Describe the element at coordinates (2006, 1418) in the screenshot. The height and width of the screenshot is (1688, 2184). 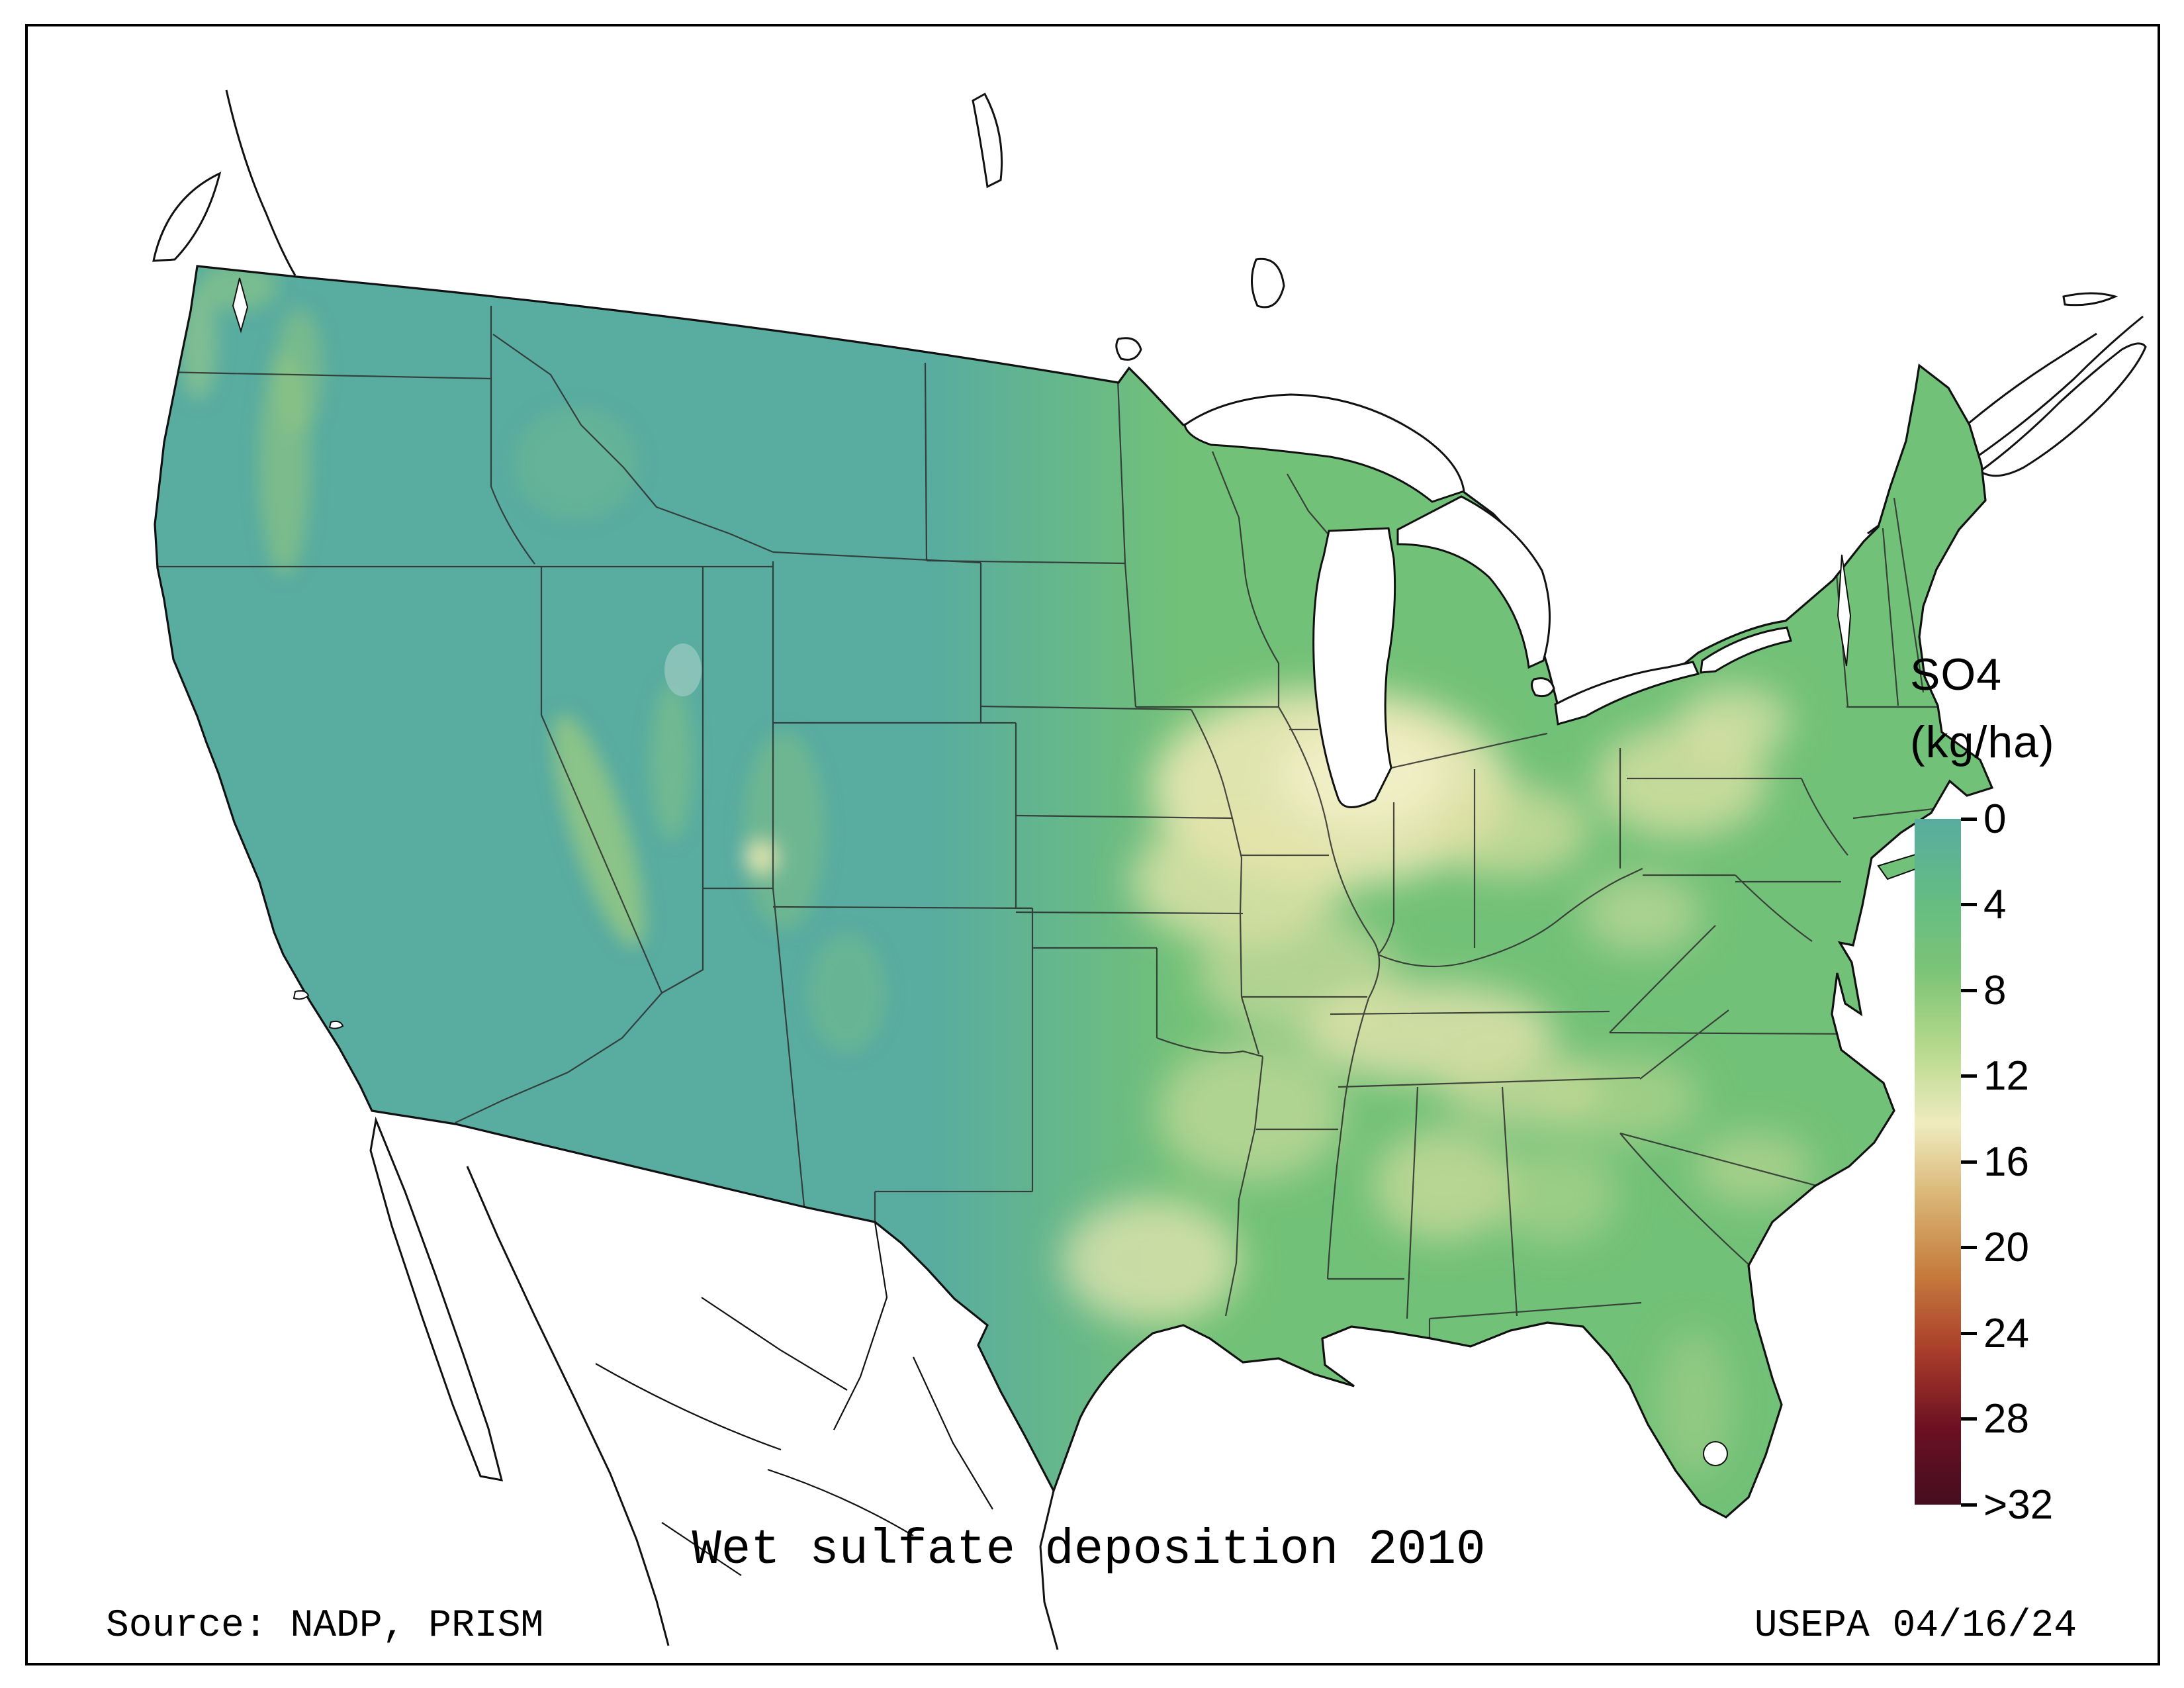
I see `tick-label: 28` at that location.